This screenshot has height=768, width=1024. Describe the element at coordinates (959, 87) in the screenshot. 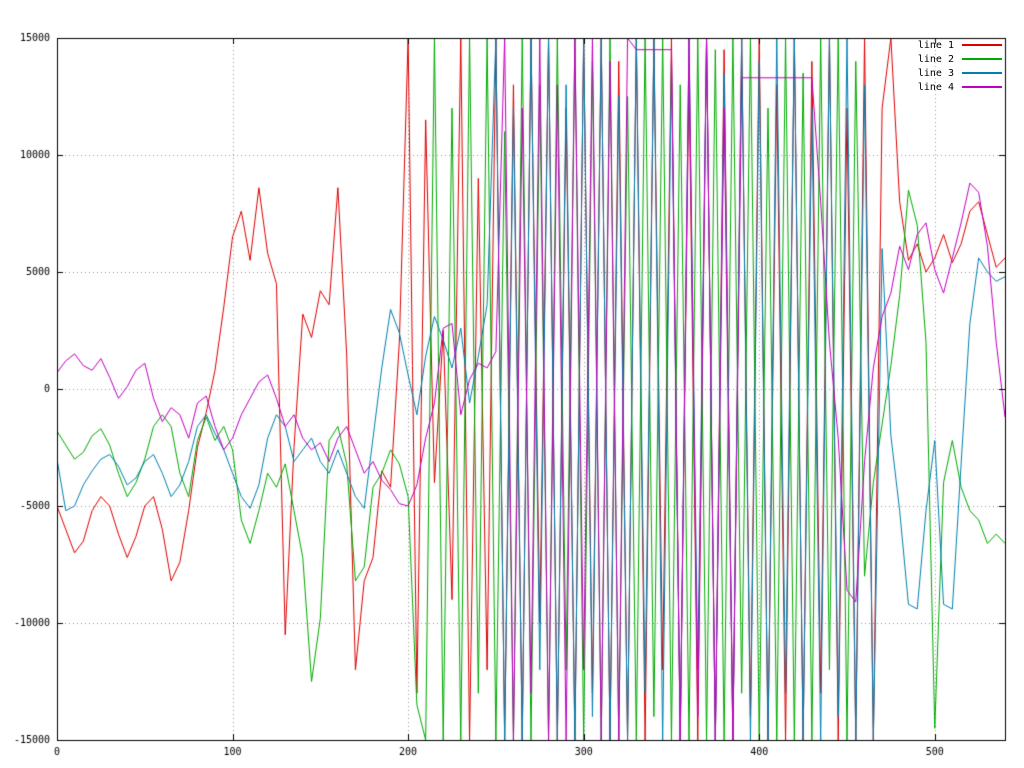

I see `legend-entry-4: line 4` at that location.